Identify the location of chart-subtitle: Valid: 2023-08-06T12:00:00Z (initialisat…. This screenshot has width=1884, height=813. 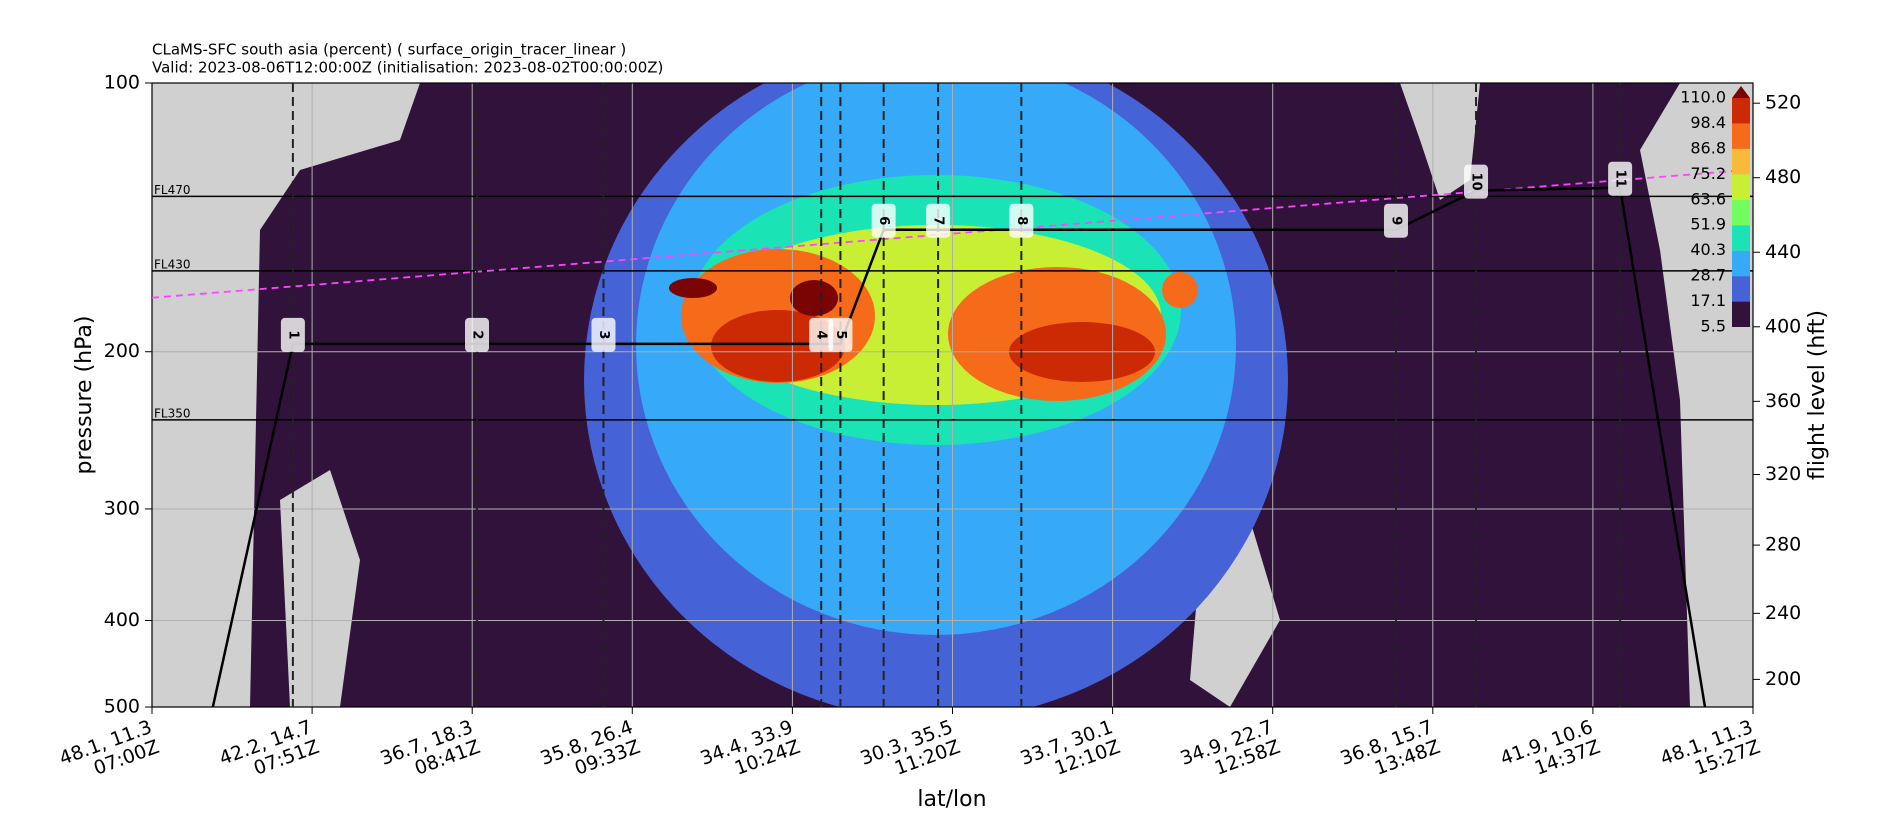
(407, 68).